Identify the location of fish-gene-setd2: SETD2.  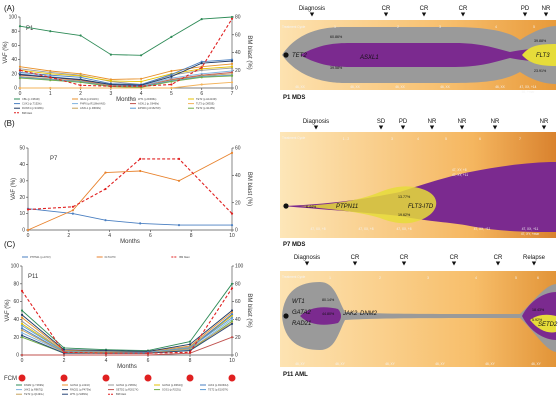
(548, 325).